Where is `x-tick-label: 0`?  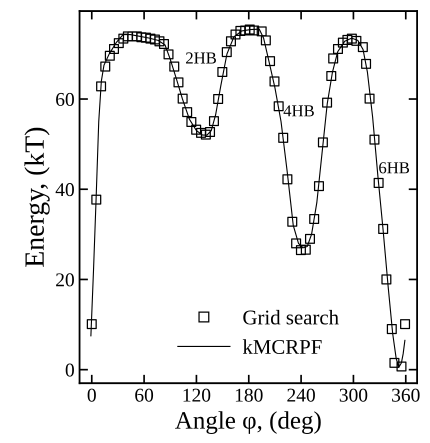
x-tick-label: 0 is located at coordinates (92, 395).